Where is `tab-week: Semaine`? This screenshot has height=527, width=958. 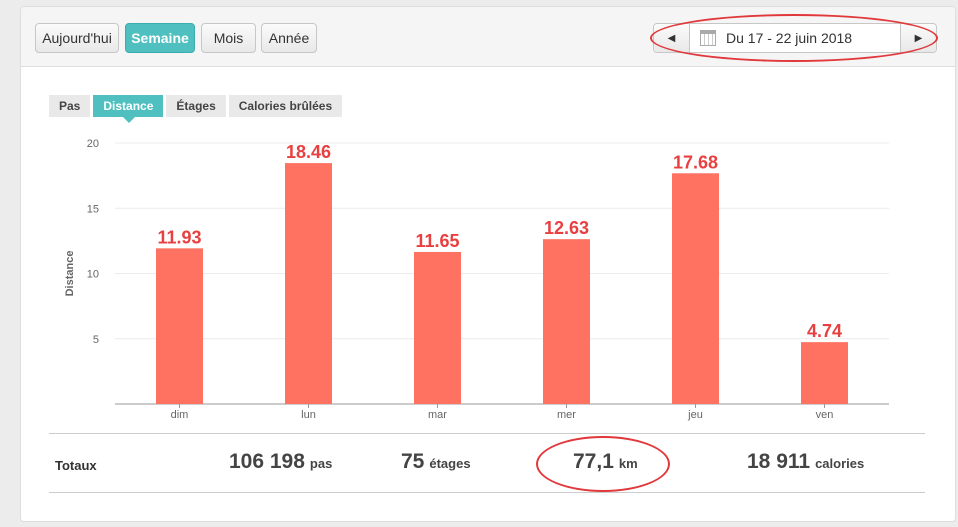 tab-week: Semaine is located at coordinates (160, 38).